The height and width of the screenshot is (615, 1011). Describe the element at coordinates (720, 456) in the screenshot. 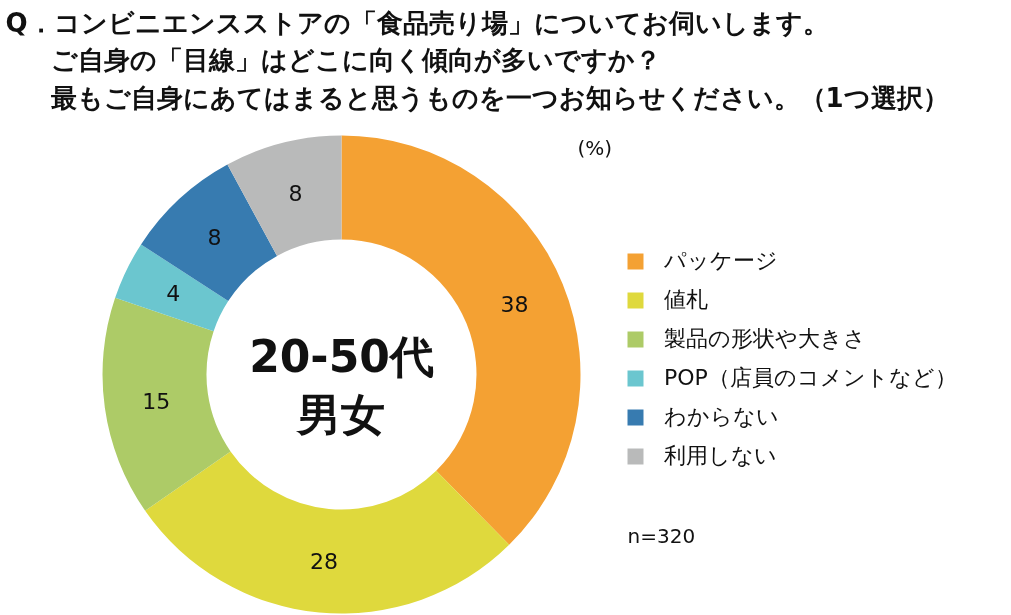

I see `legend-label: 利用しない` at that location.